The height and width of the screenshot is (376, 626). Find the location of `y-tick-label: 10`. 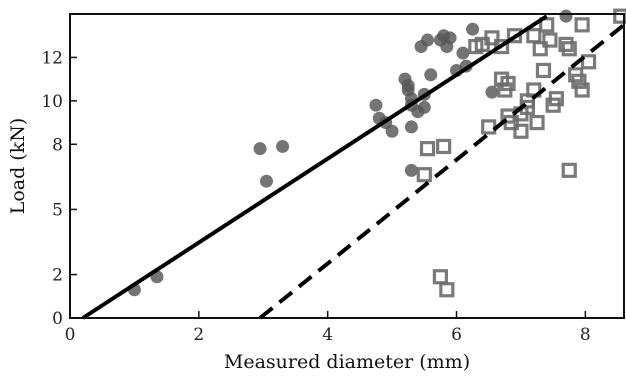

y-tick-label: 10 is located at coordinates (52, 102).